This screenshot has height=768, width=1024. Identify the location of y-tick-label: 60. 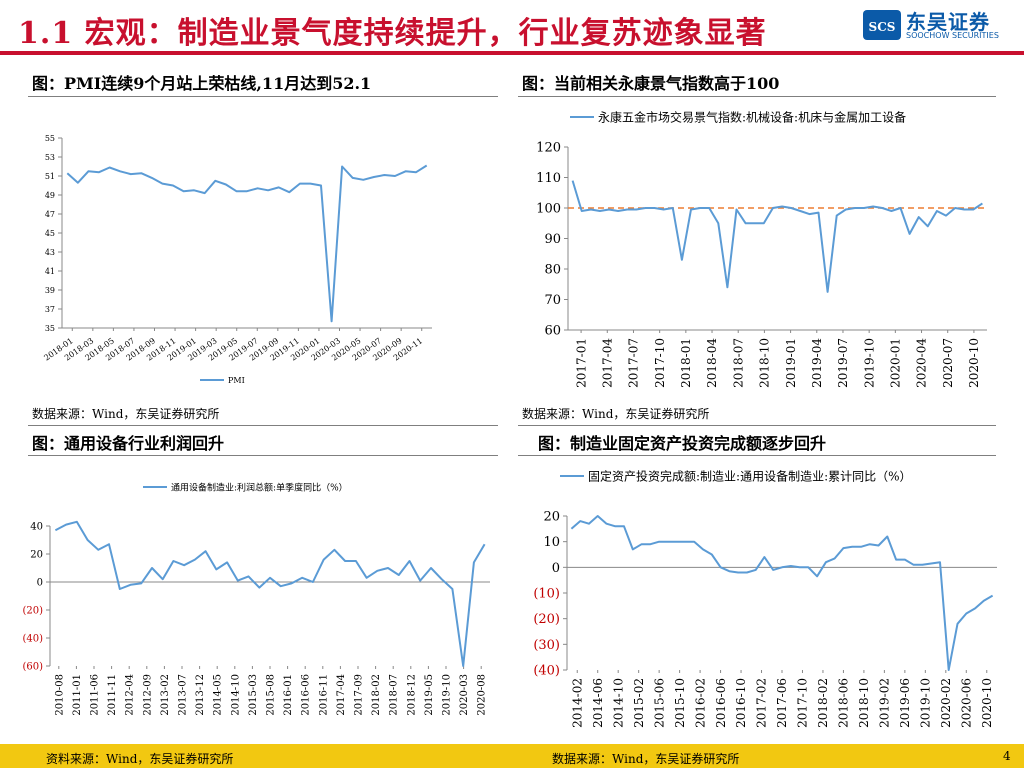
(552, 331).